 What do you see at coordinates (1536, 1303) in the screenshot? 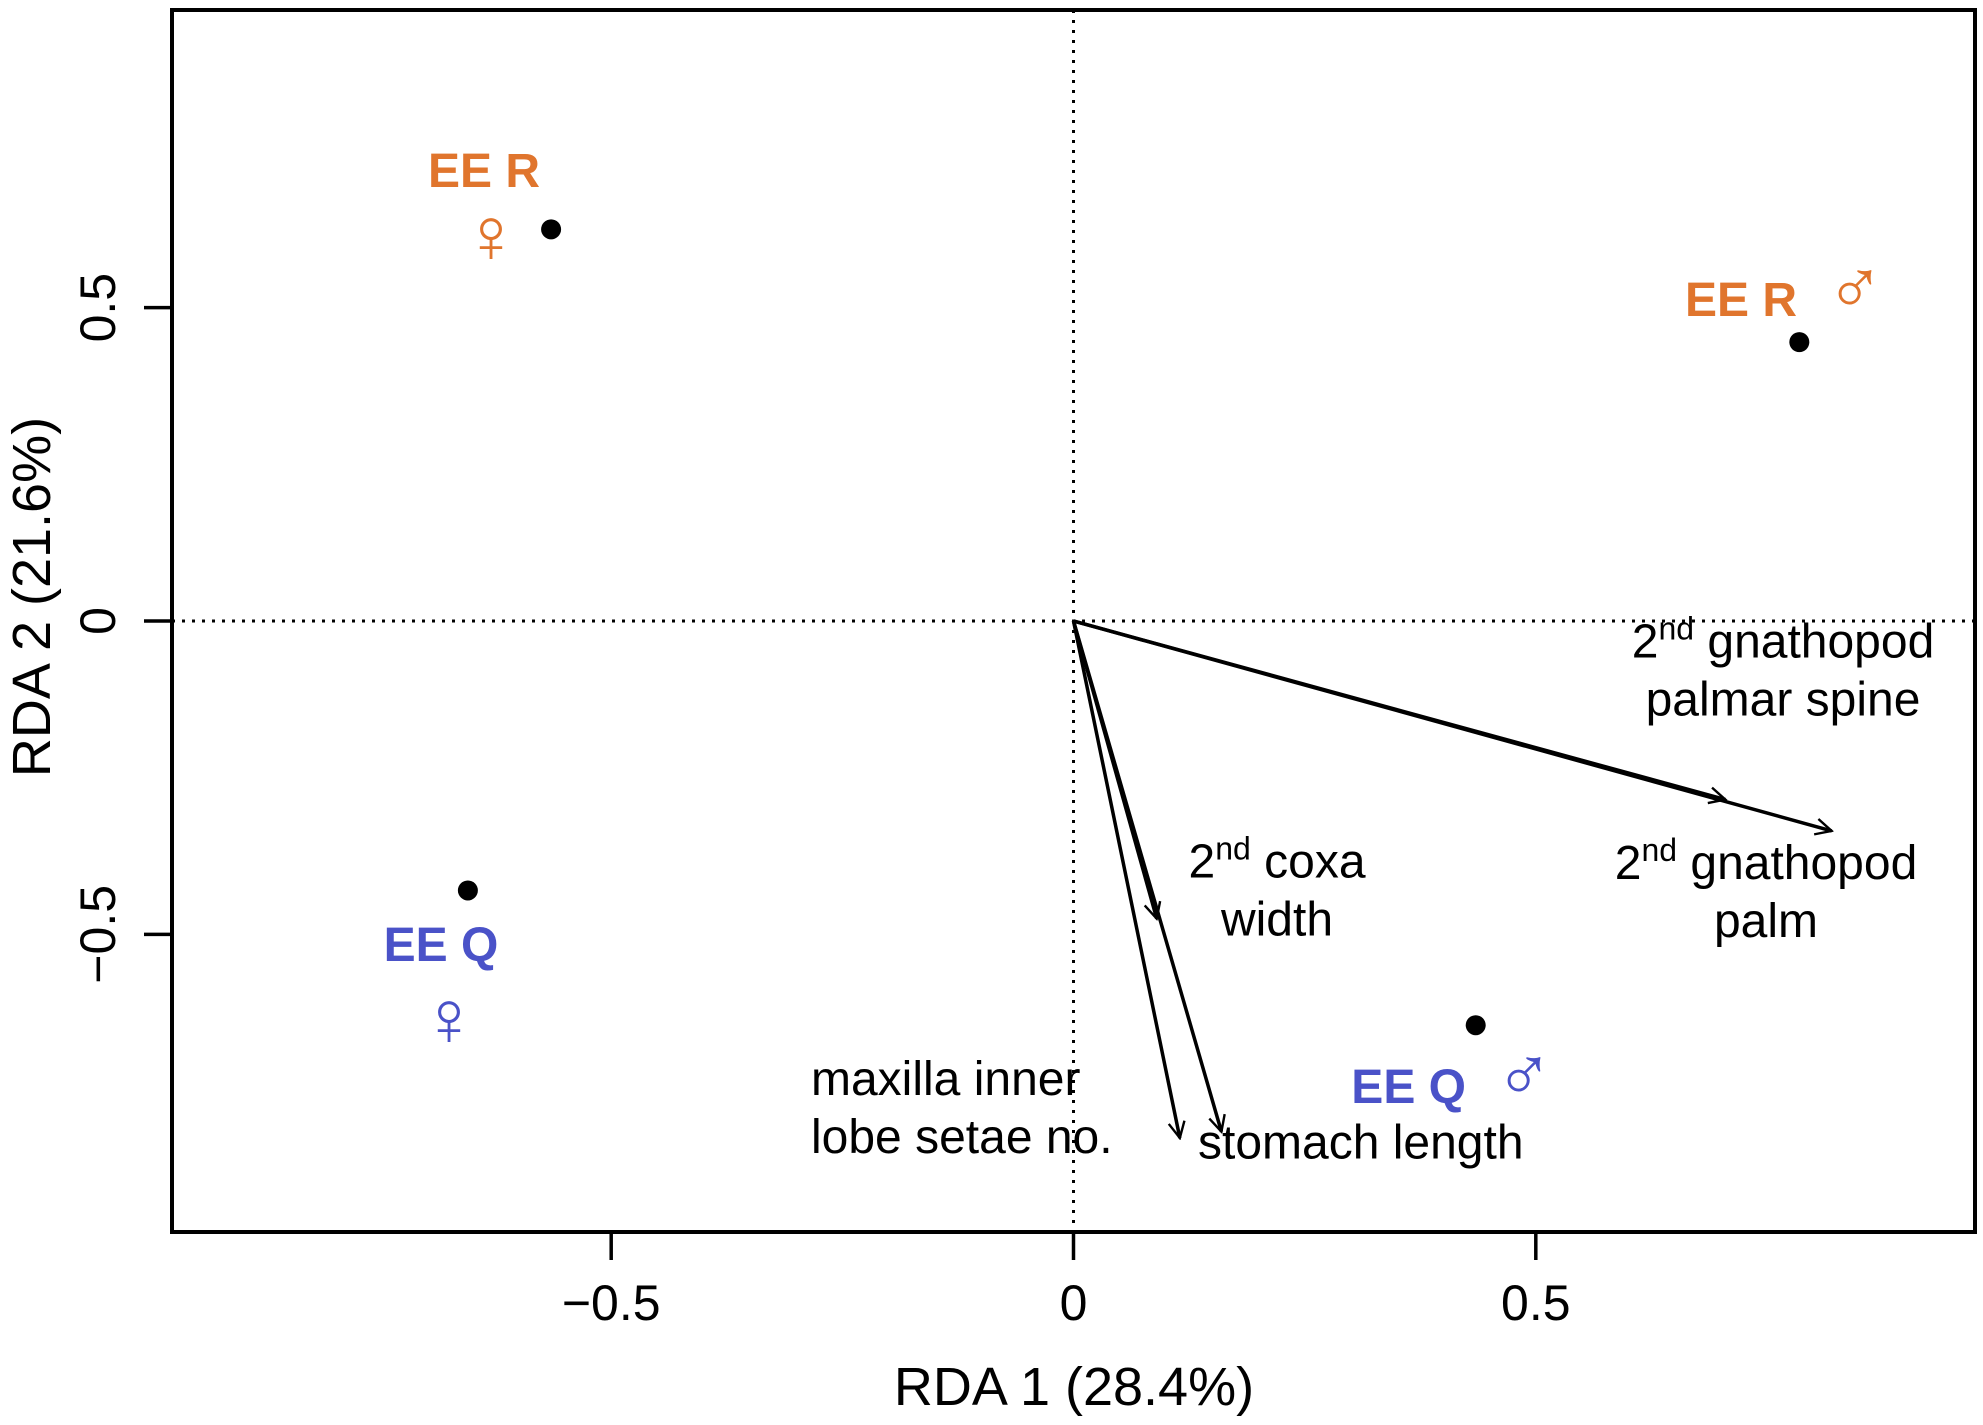
I see `x-tick-label: 0.5` at bounding box center [1536, 1303].